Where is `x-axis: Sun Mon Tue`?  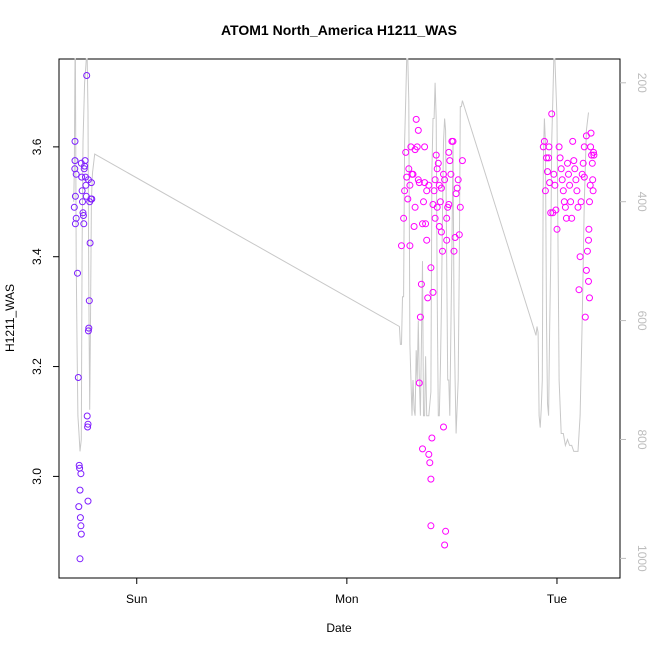
x-axis: Sun Mon Tue is located at coordinates (346, 592).